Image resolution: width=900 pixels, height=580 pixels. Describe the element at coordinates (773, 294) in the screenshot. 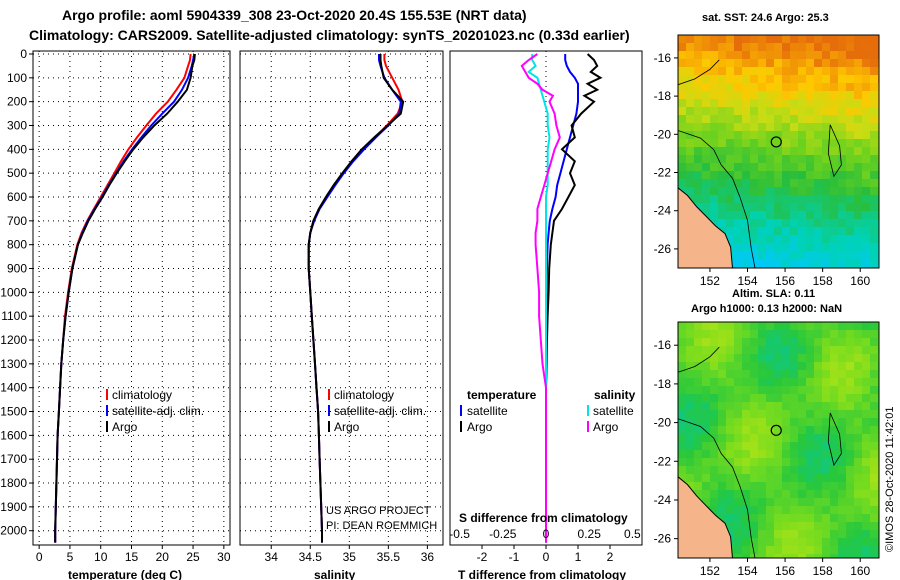

I see `sla-map-title-a: Altim. SLA: 0.11` at that location.